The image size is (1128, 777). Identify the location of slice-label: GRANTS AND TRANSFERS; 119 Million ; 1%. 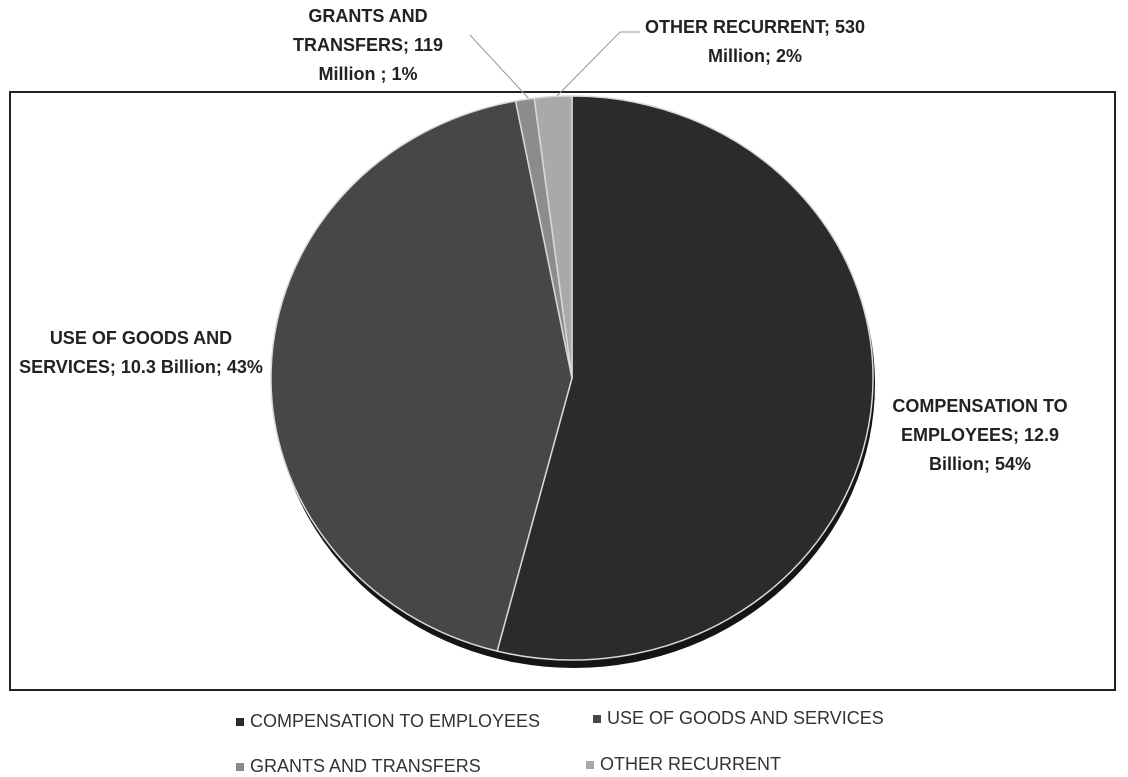
(368, 45).